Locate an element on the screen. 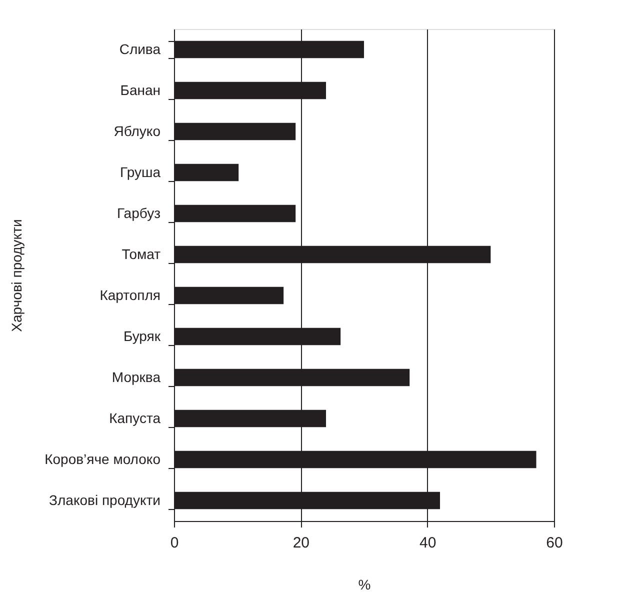 Image resolution: width=630 pixels, height=597 pixels. x-tick-label: 0 is located at coordinates (174, 543).